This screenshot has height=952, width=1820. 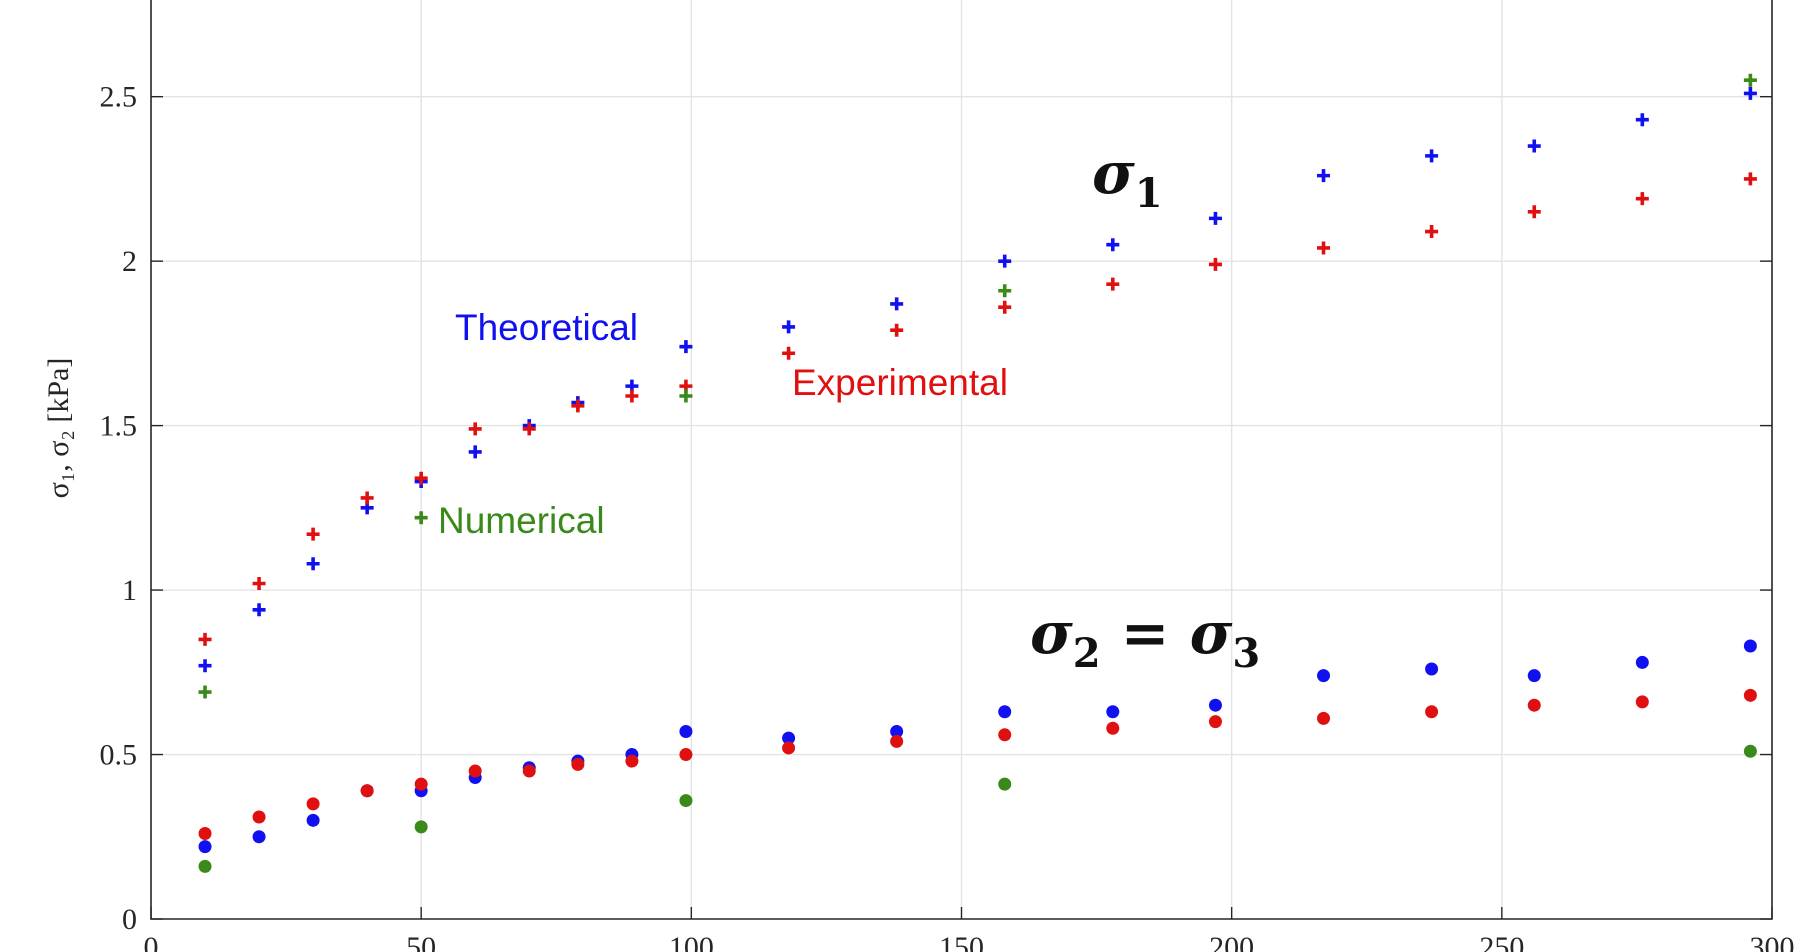 I want to click on sigma1-subscript: 1, so click(x=1149, y=193).